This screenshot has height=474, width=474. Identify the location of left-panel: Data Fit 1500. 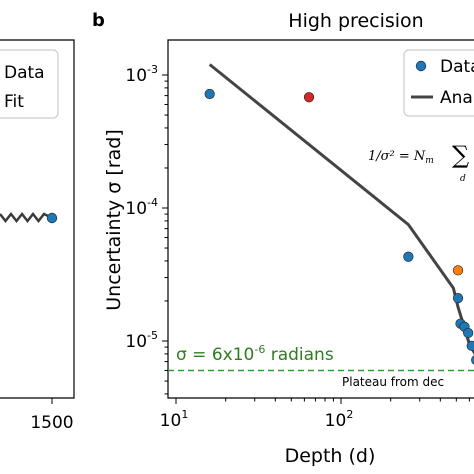
(37, 236).